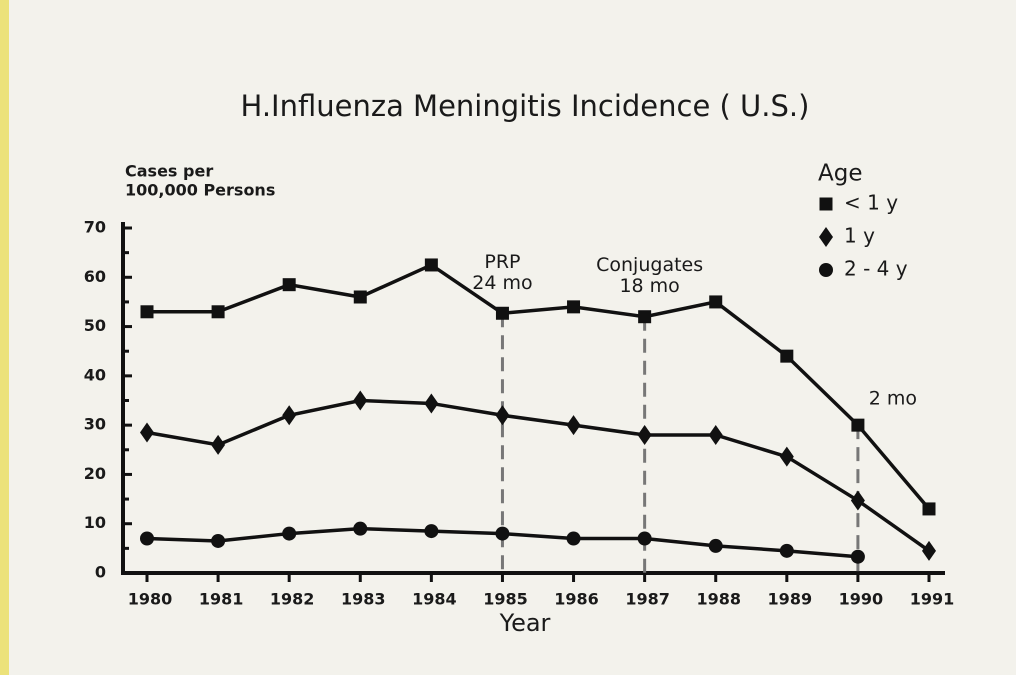 This screenshot has height=675, width=1016. What do you see at coordinates (150, 599) in the screenshot?
I see `x-tick-label: 1980` at bounding box center [150, 599].